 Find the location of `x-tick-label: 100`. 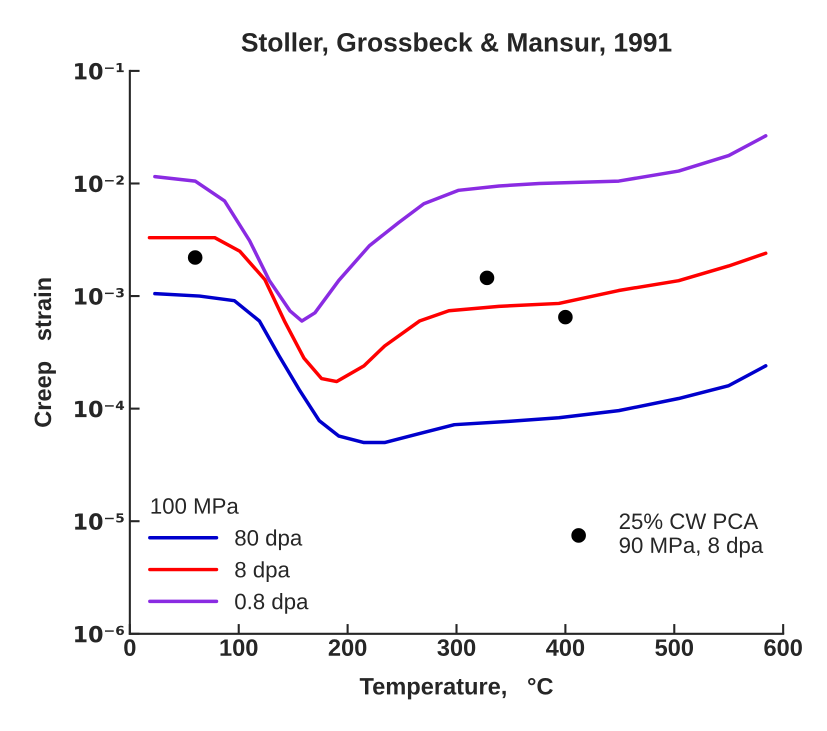

x-tick-label: 100 is located at coordinates (239, 647).